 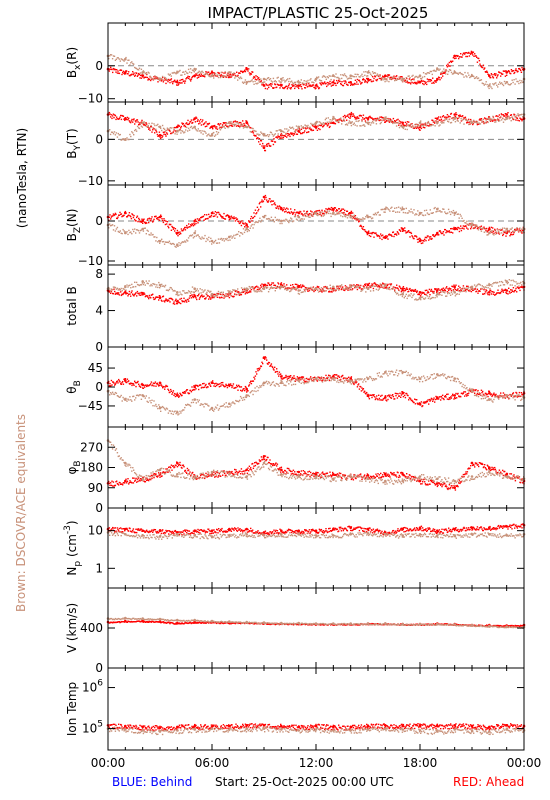 What do you see at coordinates (318, 13) in the screenshot?
I see `chart-title: IMPACT/PLASTIC 25-Oct-2025` at bounding box center [318, 13].